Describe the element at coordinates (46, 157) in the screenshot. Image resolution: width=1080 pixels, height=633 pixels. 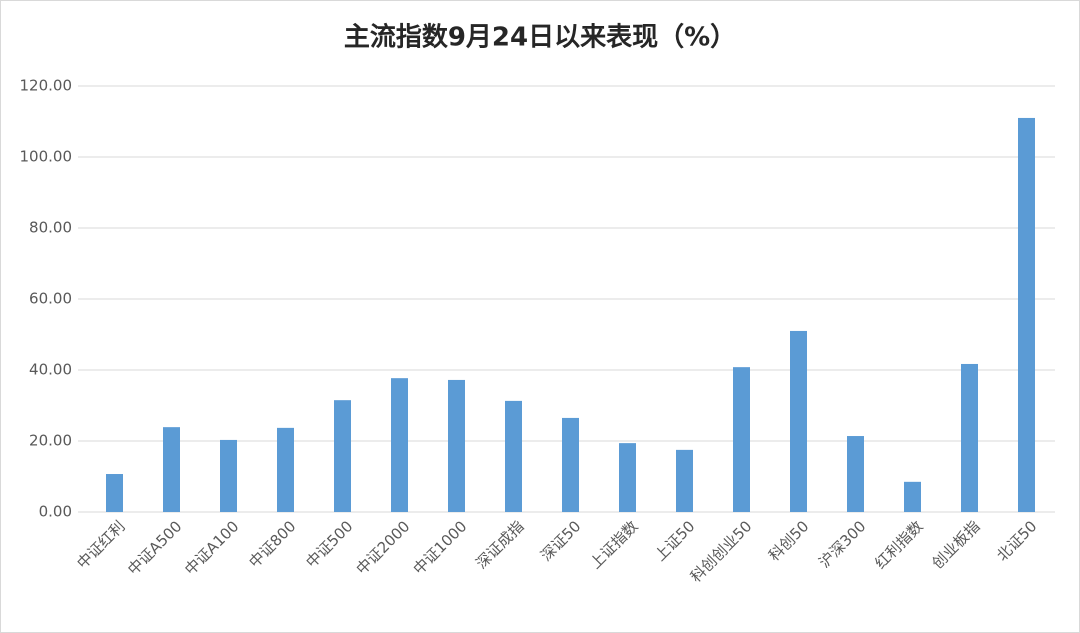
I see `y-tick-label: 100.00` at that location.